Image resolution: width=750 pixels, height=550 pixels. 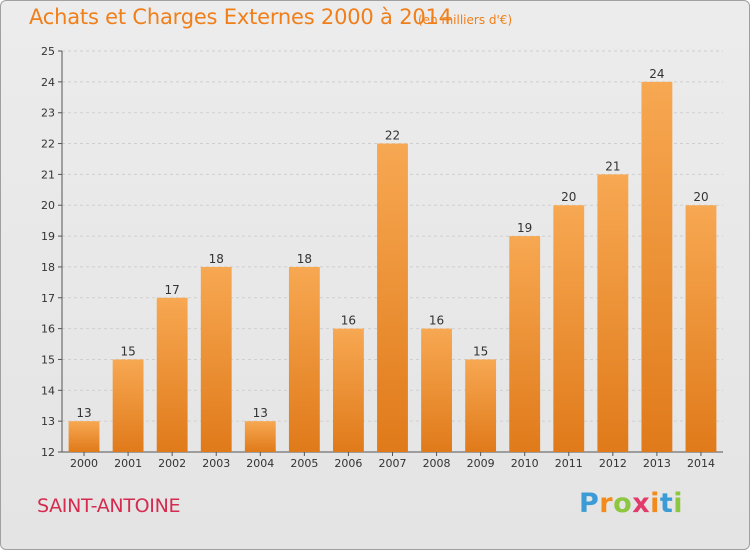 I want to click on logo-letter: P, so click(x=589, y=503).